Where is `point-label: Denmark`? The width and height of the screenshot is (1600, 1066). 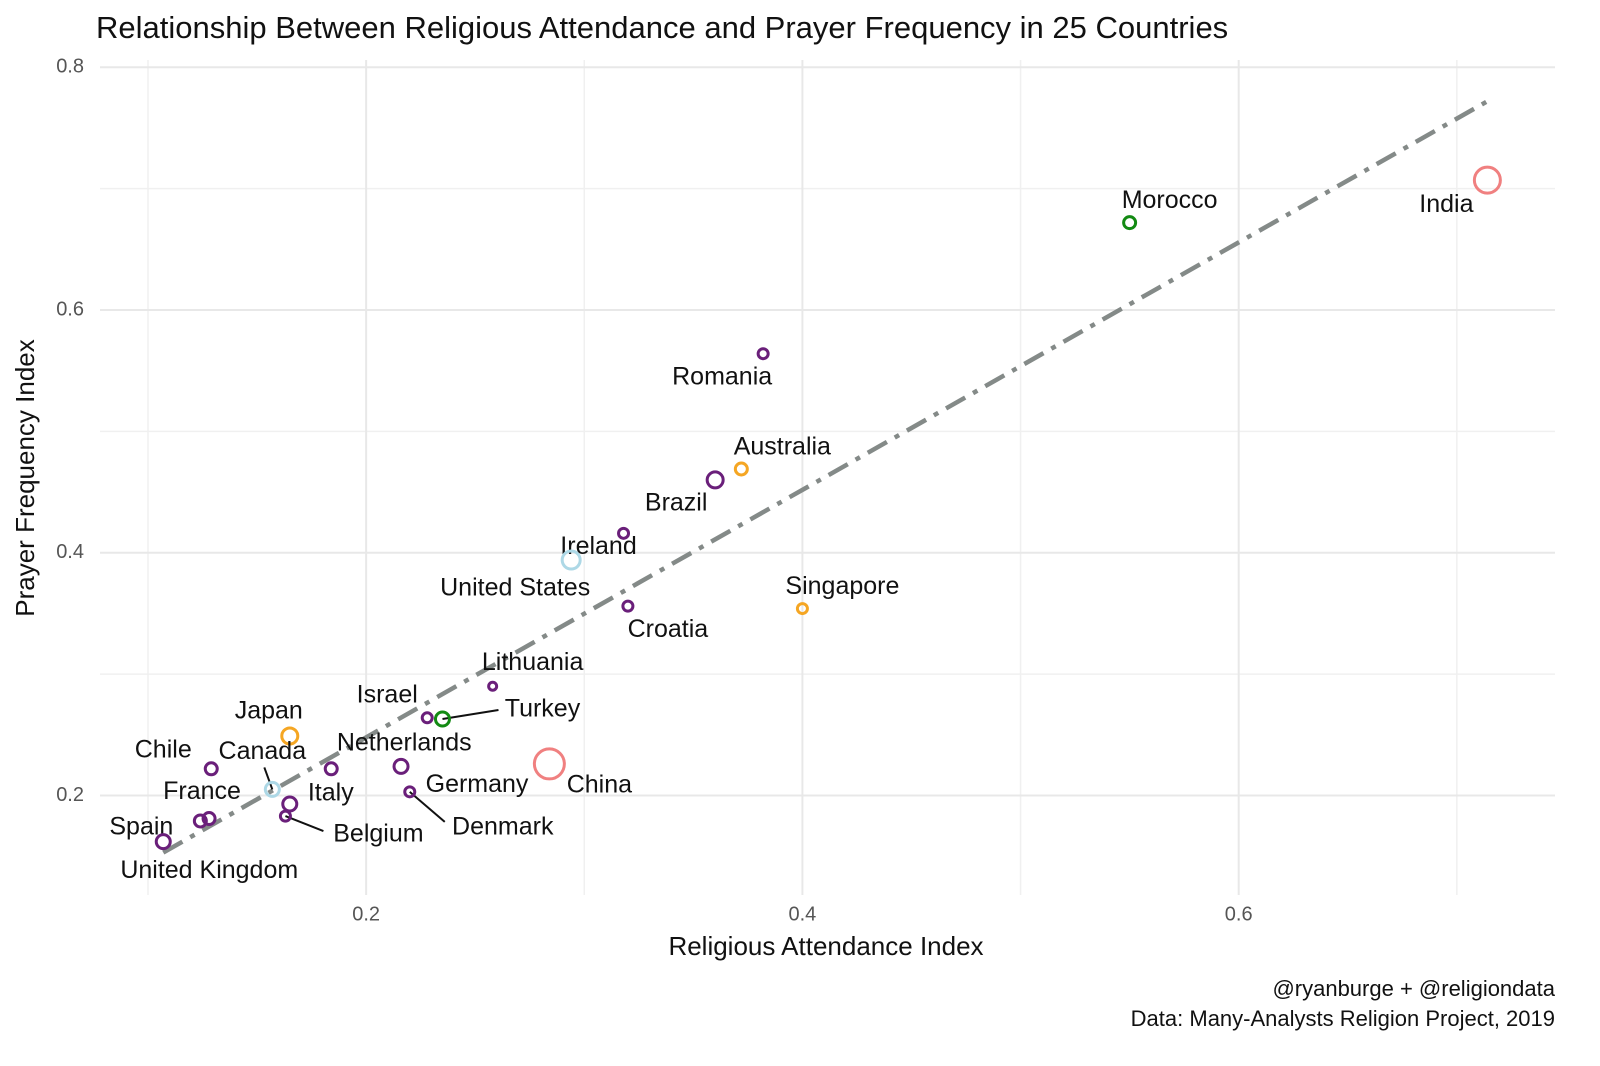
point-label: Denmark is located at coordinates (503, 826).